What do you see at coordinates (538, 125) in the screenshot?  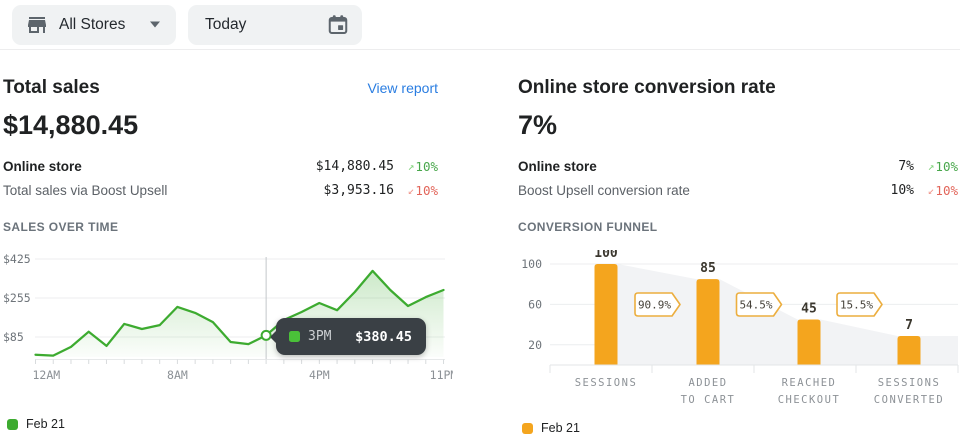 I see `conversion-rate-value: 7%` at bounding box center [538, 125].